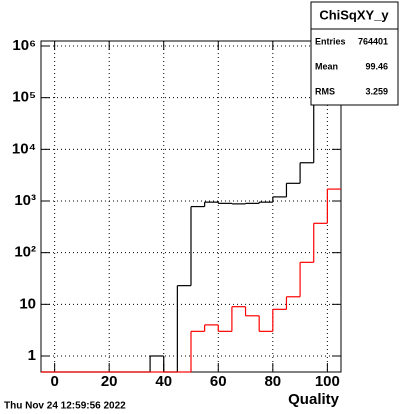  I want to click on y-tick-label: 10, so click(27, 303).